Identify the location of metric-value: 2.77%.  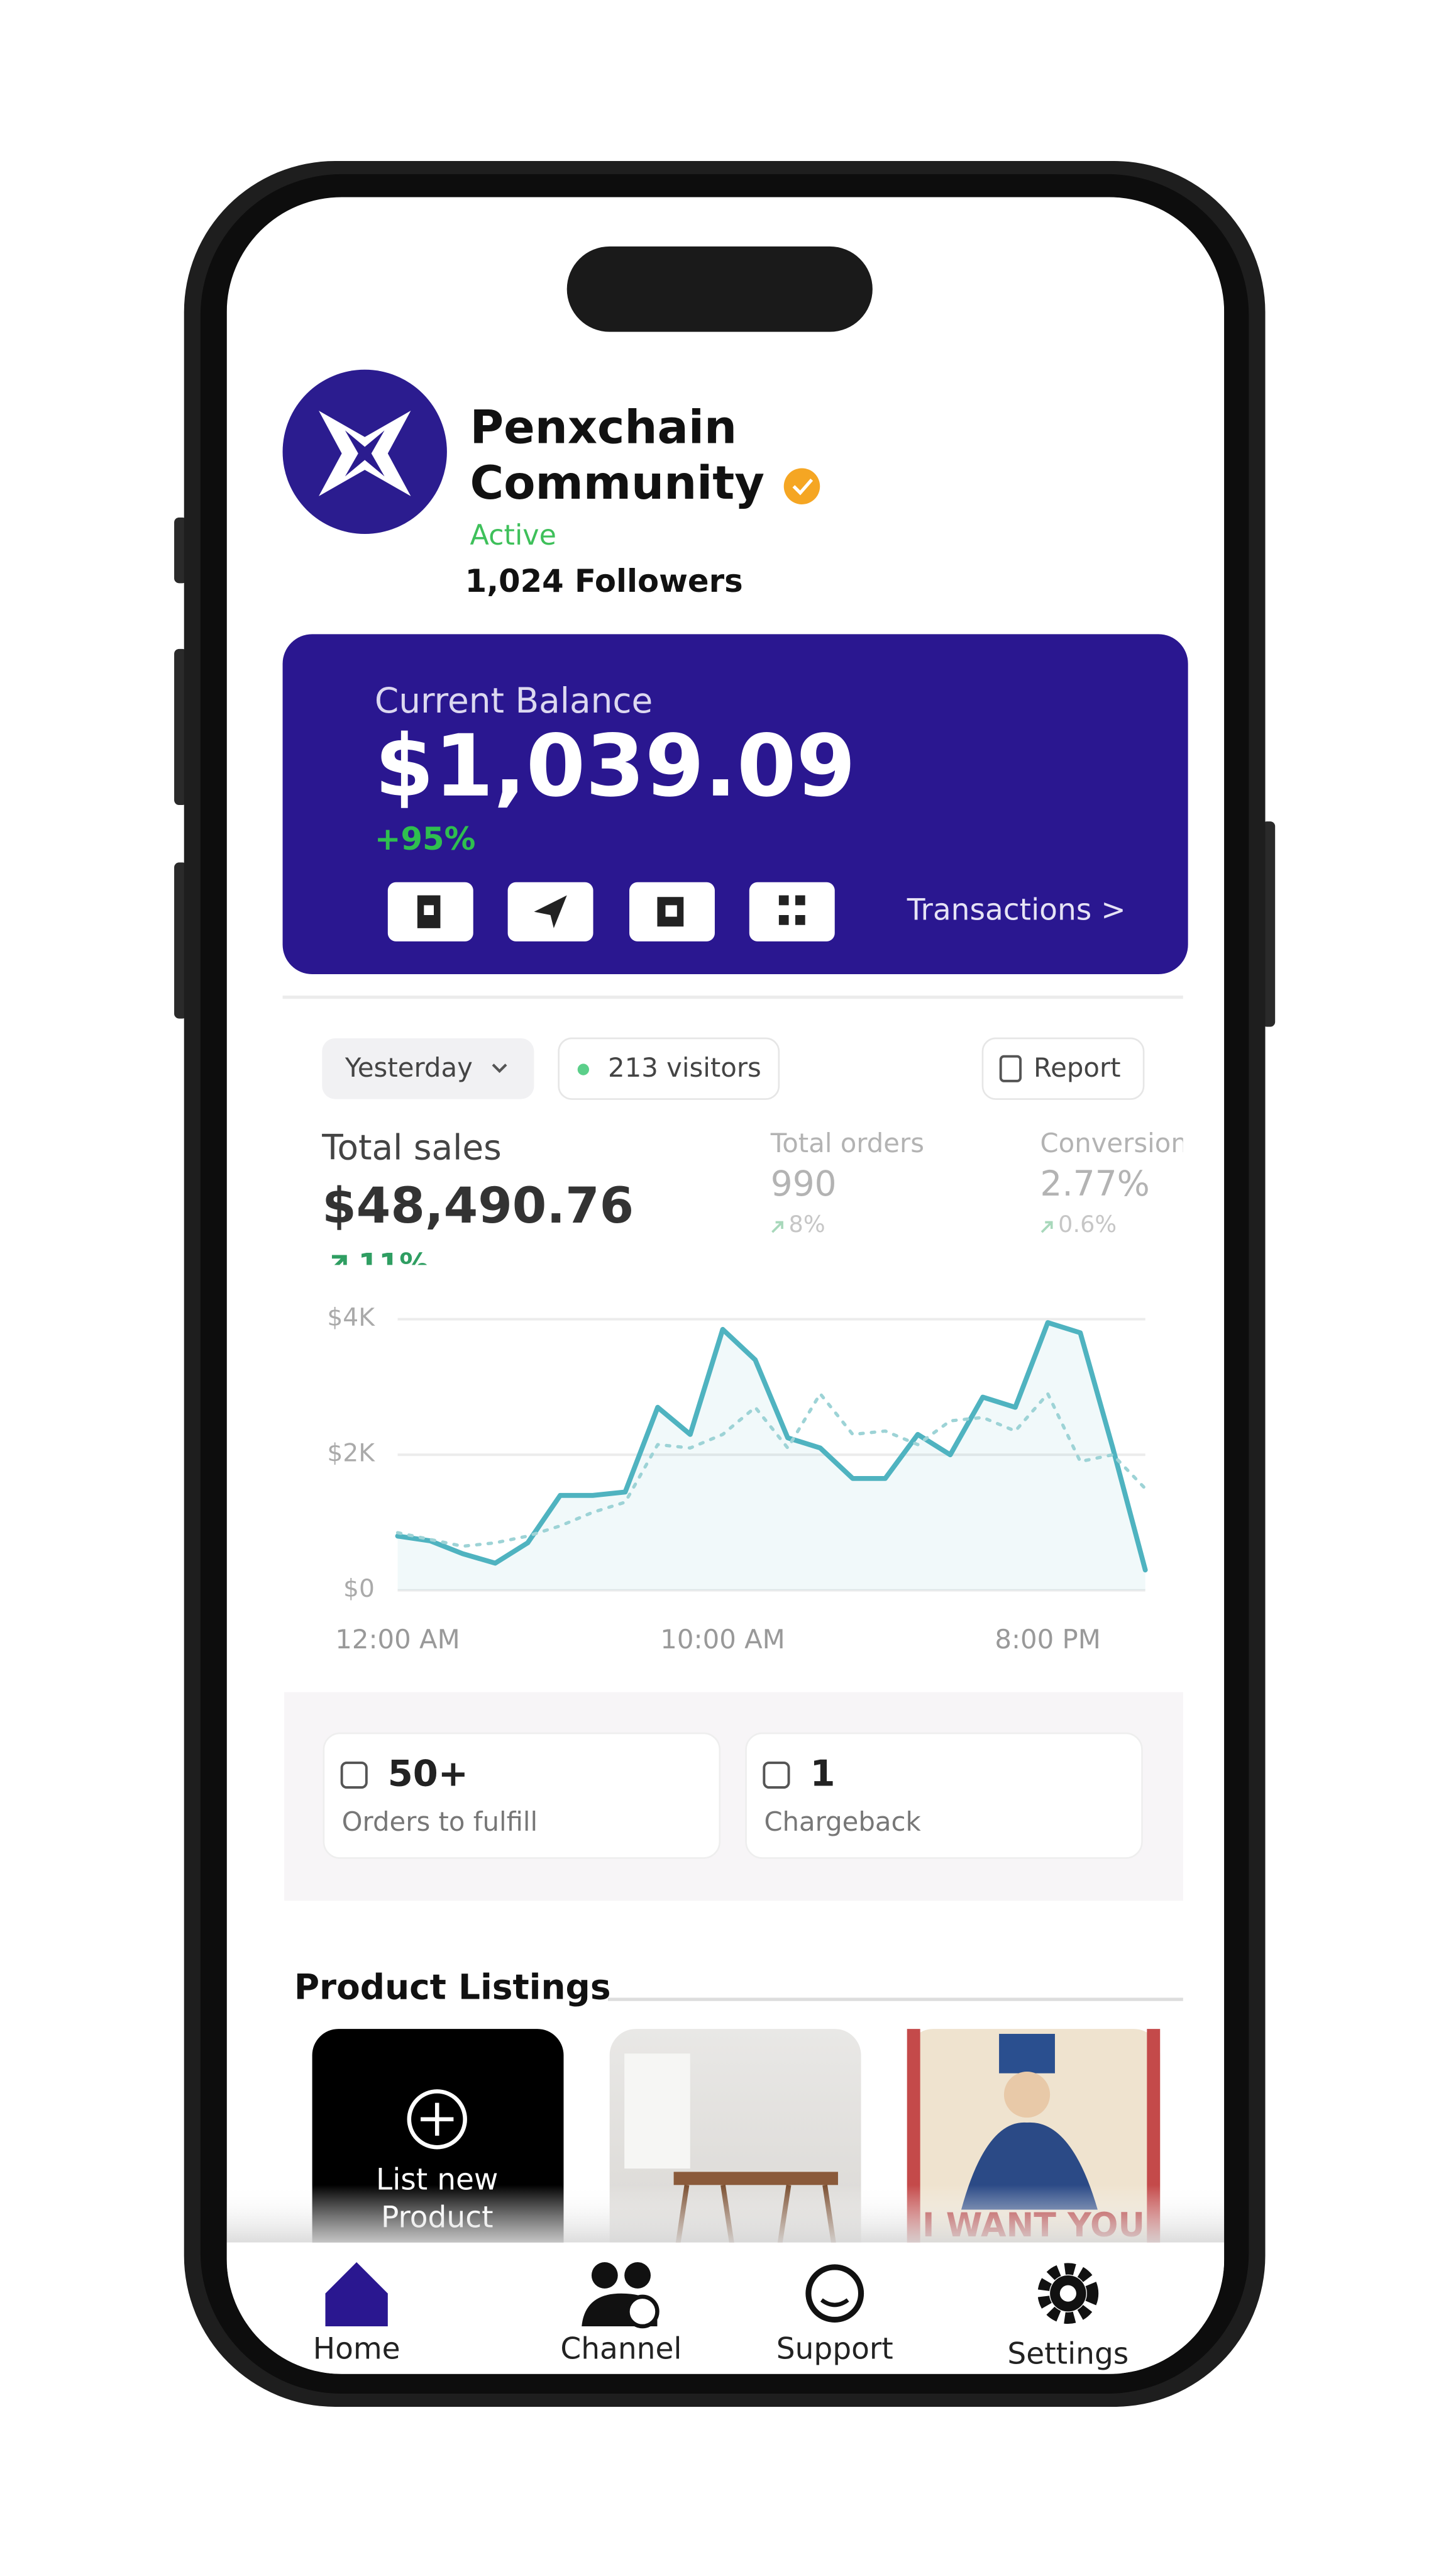
(1094, 1183).